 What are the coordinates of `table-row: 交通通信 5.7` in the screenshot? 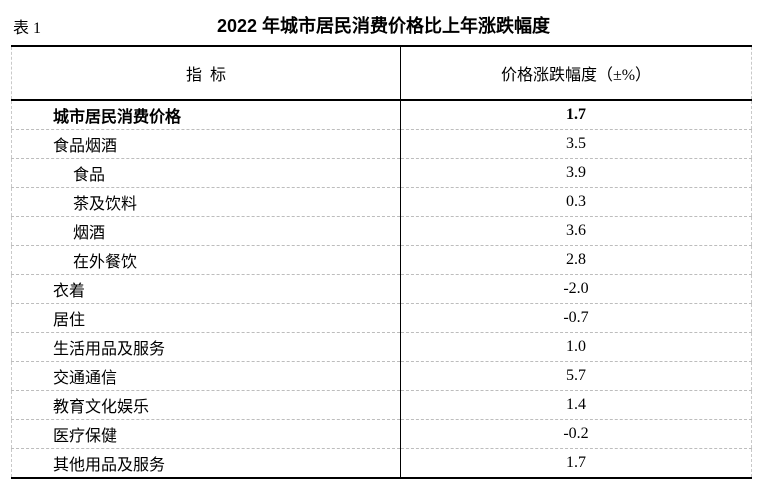 It's located at (381, 376).